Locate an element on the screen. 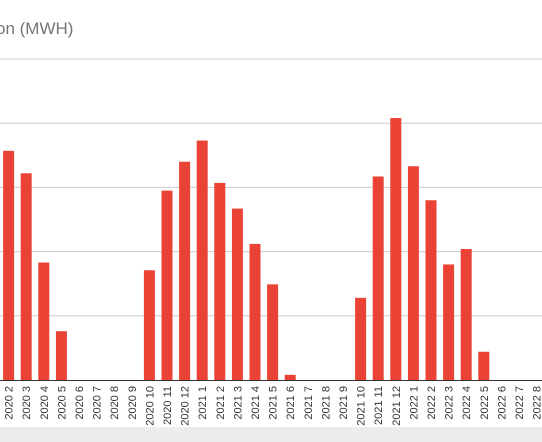 This screenshot has width=542, height=442. x-tick-label: 2020 2 is located at coordinates (10, 403).